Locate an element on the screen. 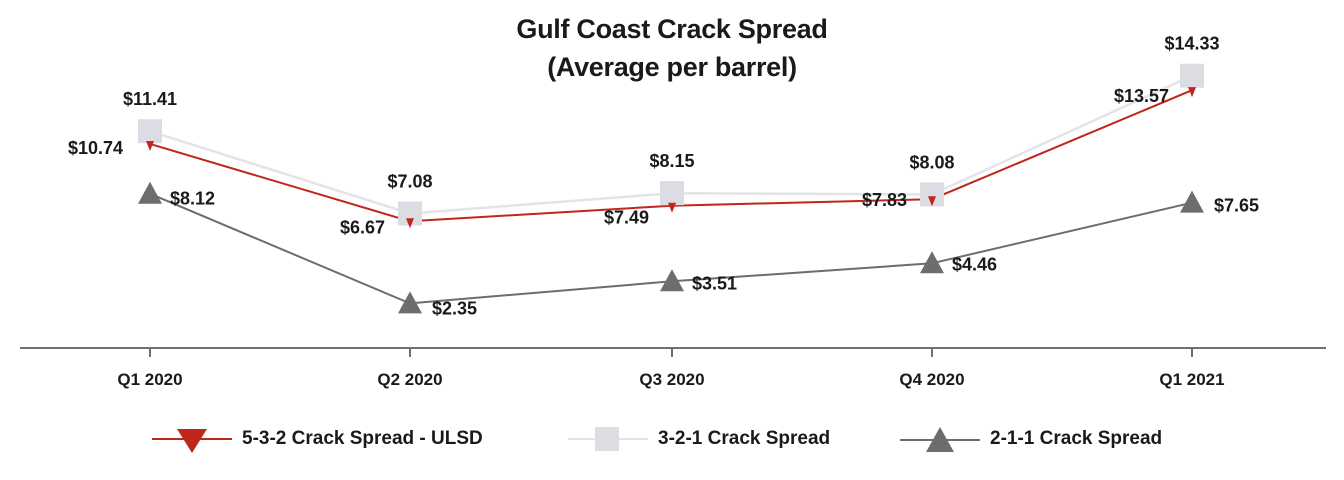 Image resolution: width=1344 pixels, height=480 pixels. x-tick-label-q4-2020: Q4 2020 is located at coordinates (931, 379).